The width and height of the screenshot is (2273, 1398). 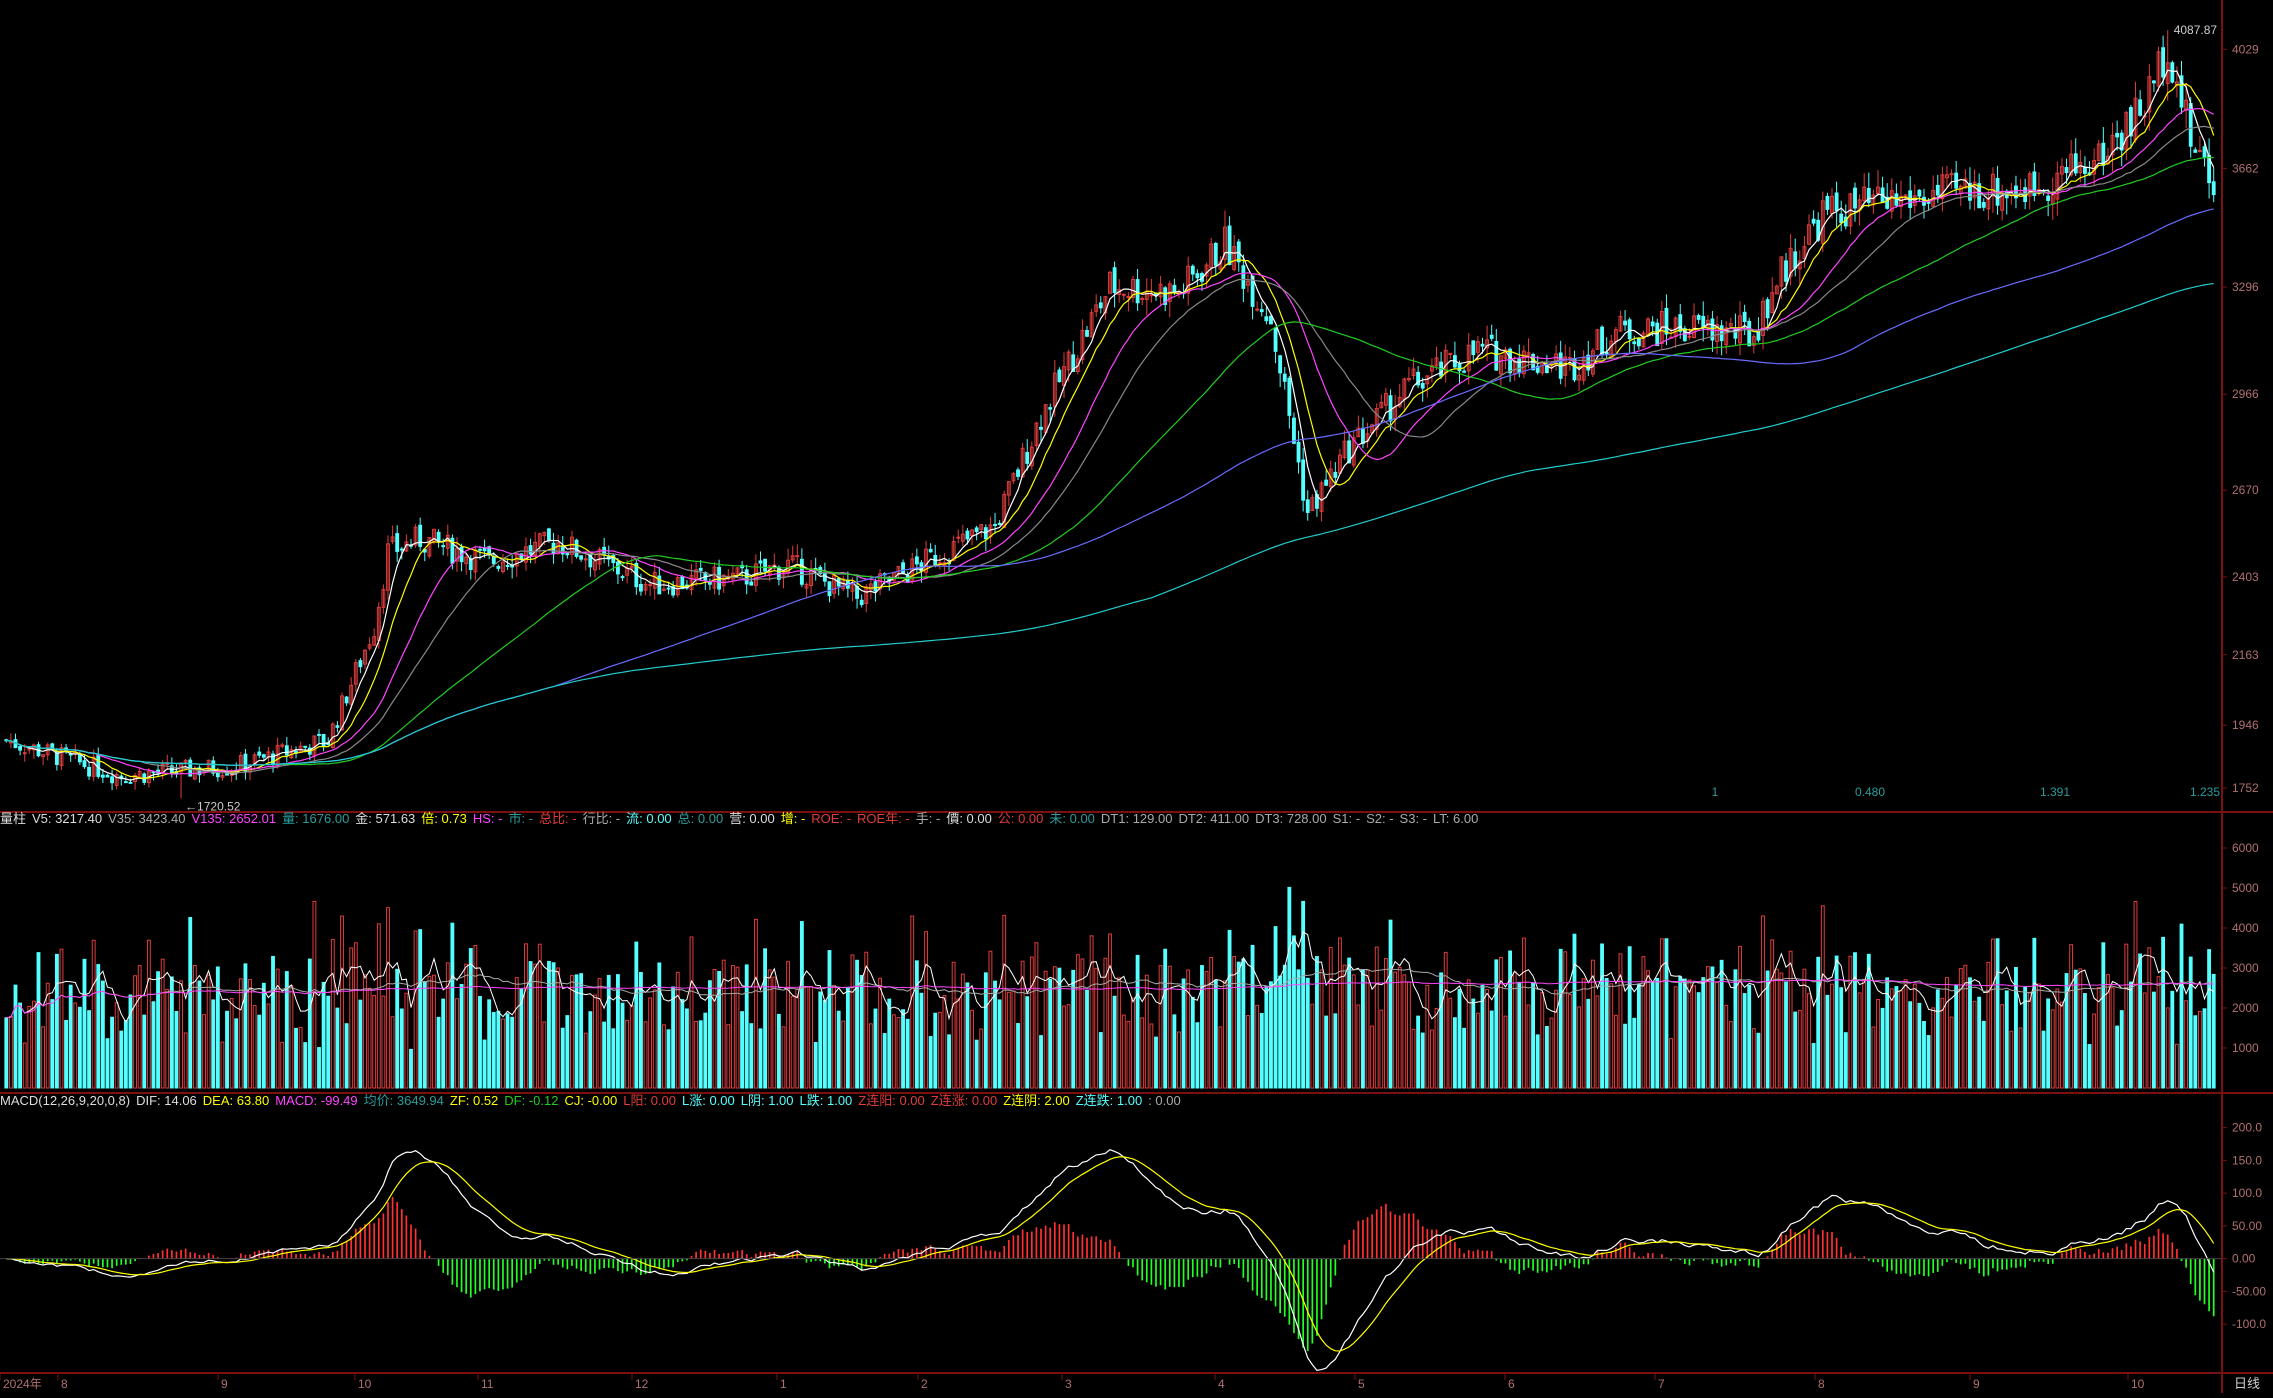 I want to click on indicator-item: Z连跌: 1.00, so click(x=1109, y=1100).